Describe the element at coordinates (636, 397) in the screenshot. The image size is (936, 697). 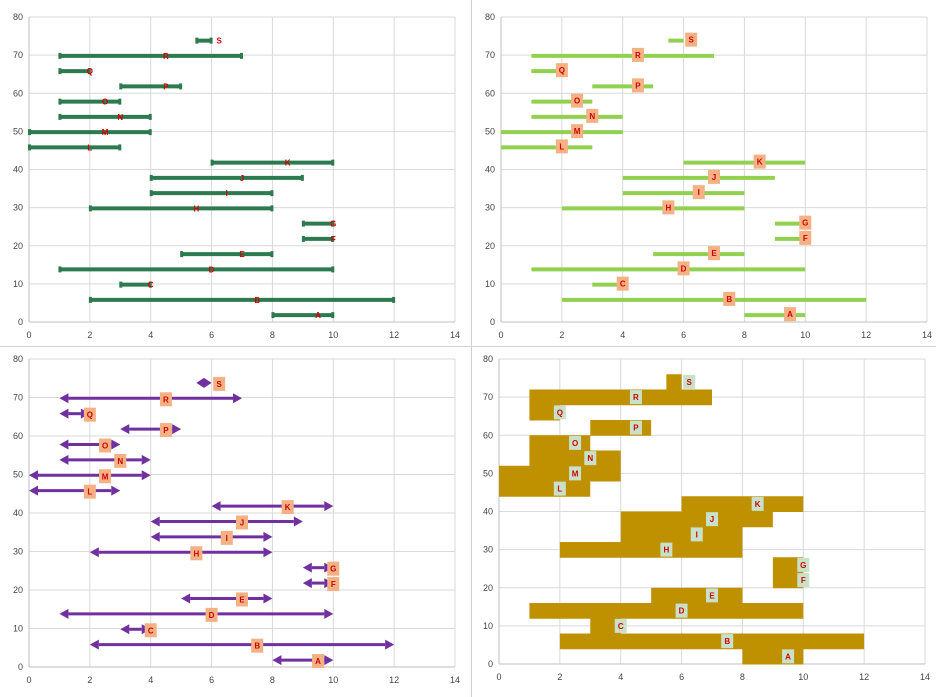
I see `label-text: R` at that location.